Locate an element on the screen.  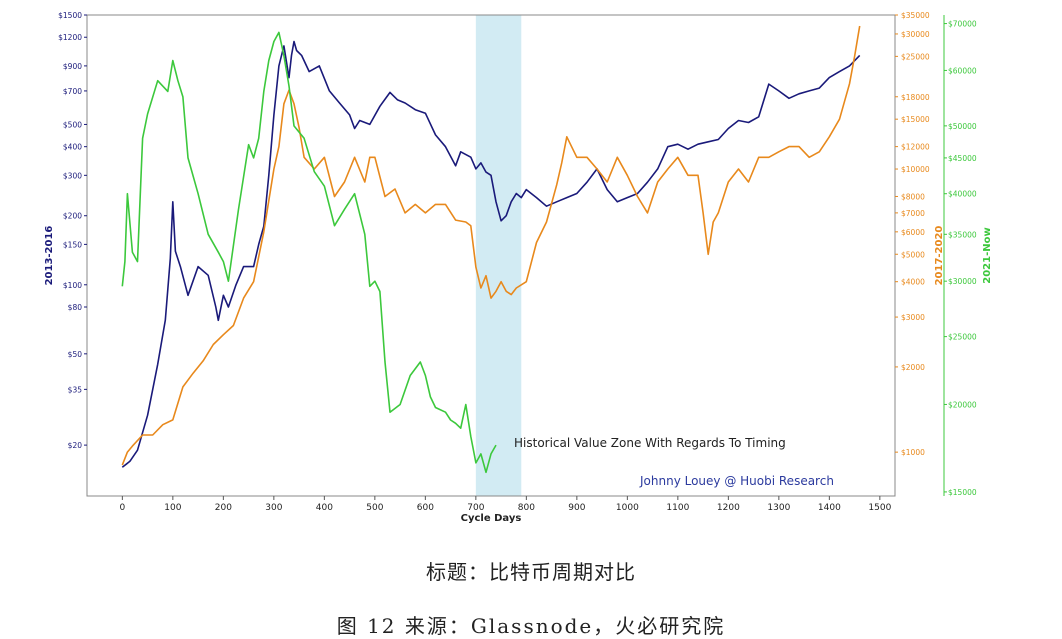
left-axis-tick-label: $80 is located at coordinates (75, 307).